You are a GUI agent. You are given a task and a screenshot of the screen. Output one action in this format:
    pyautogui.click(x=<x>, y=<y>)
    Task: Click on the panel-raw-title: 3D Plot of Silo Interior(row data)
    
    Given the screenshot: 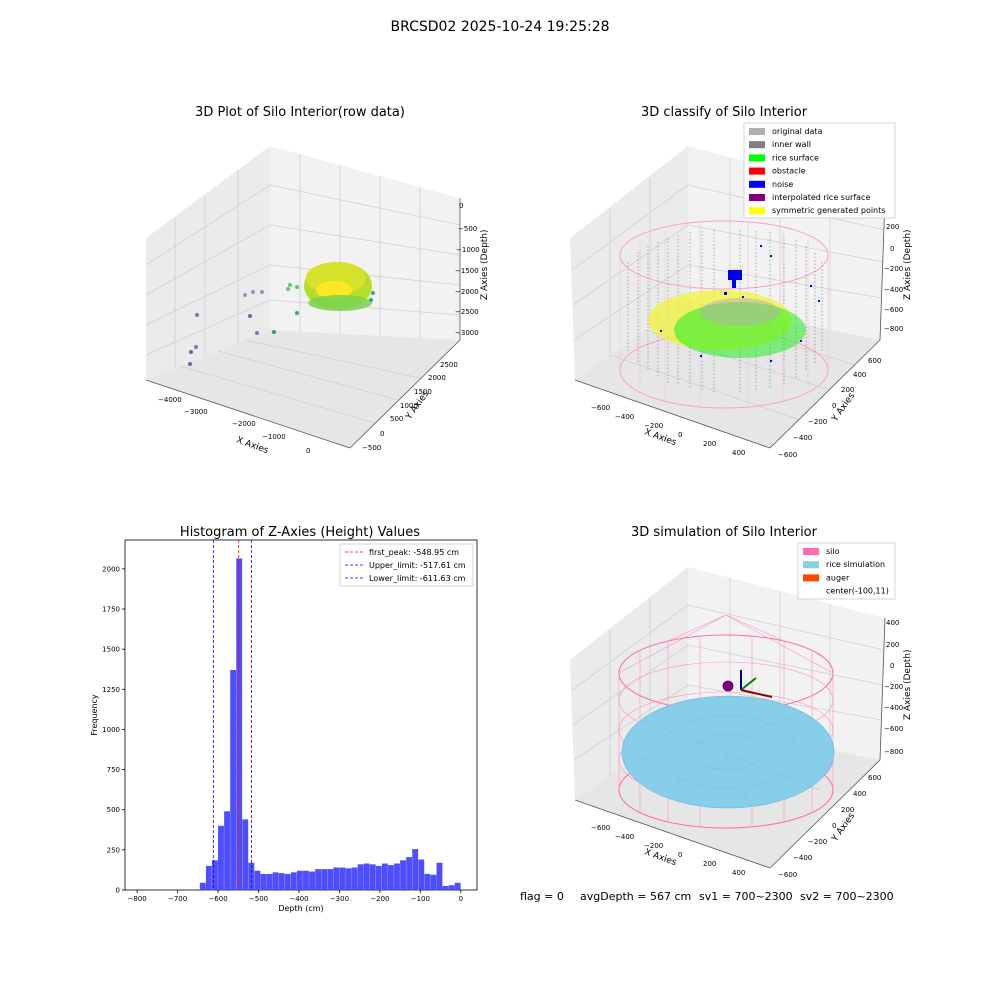 What is the action you would take?
    pyautogui.click(x=300, y=112)
    